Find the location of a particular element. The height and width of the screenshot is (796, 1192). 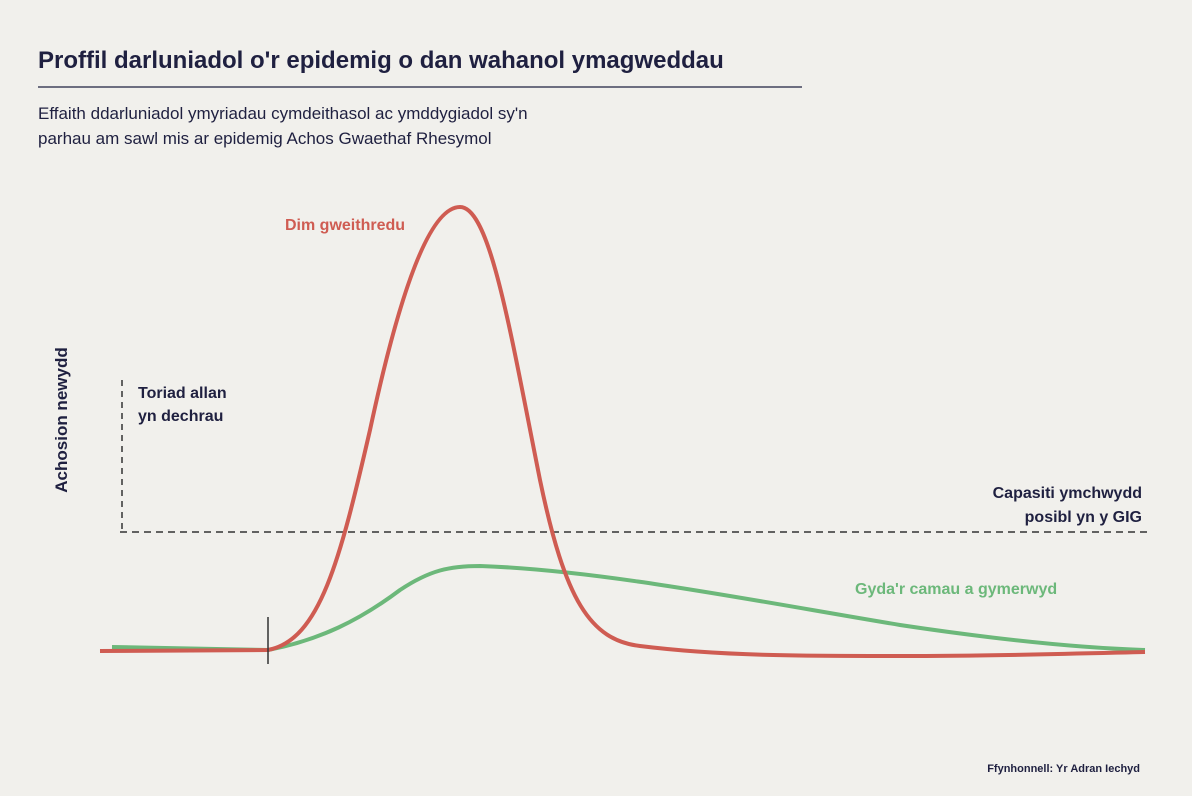

capacity-label: Capasiti ymchwydd is located at coordinates (1067, 493).